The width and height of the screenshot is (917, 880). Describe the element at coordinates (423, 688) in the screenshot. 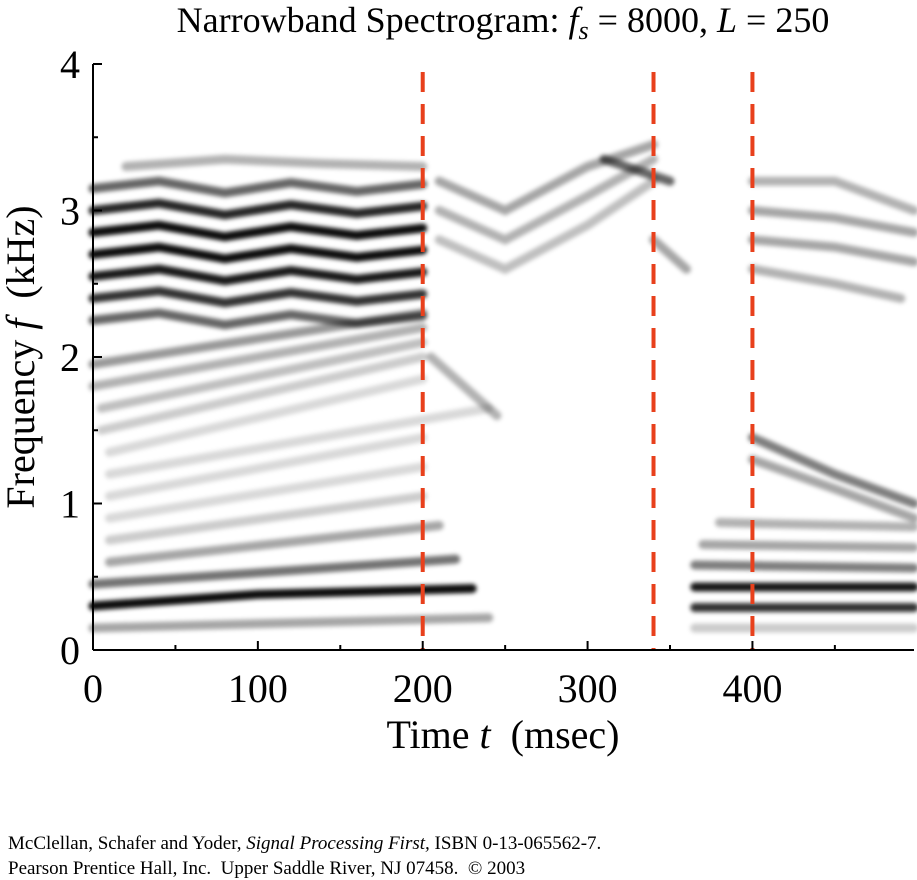

I see `x-tick-label: 200` at that location.